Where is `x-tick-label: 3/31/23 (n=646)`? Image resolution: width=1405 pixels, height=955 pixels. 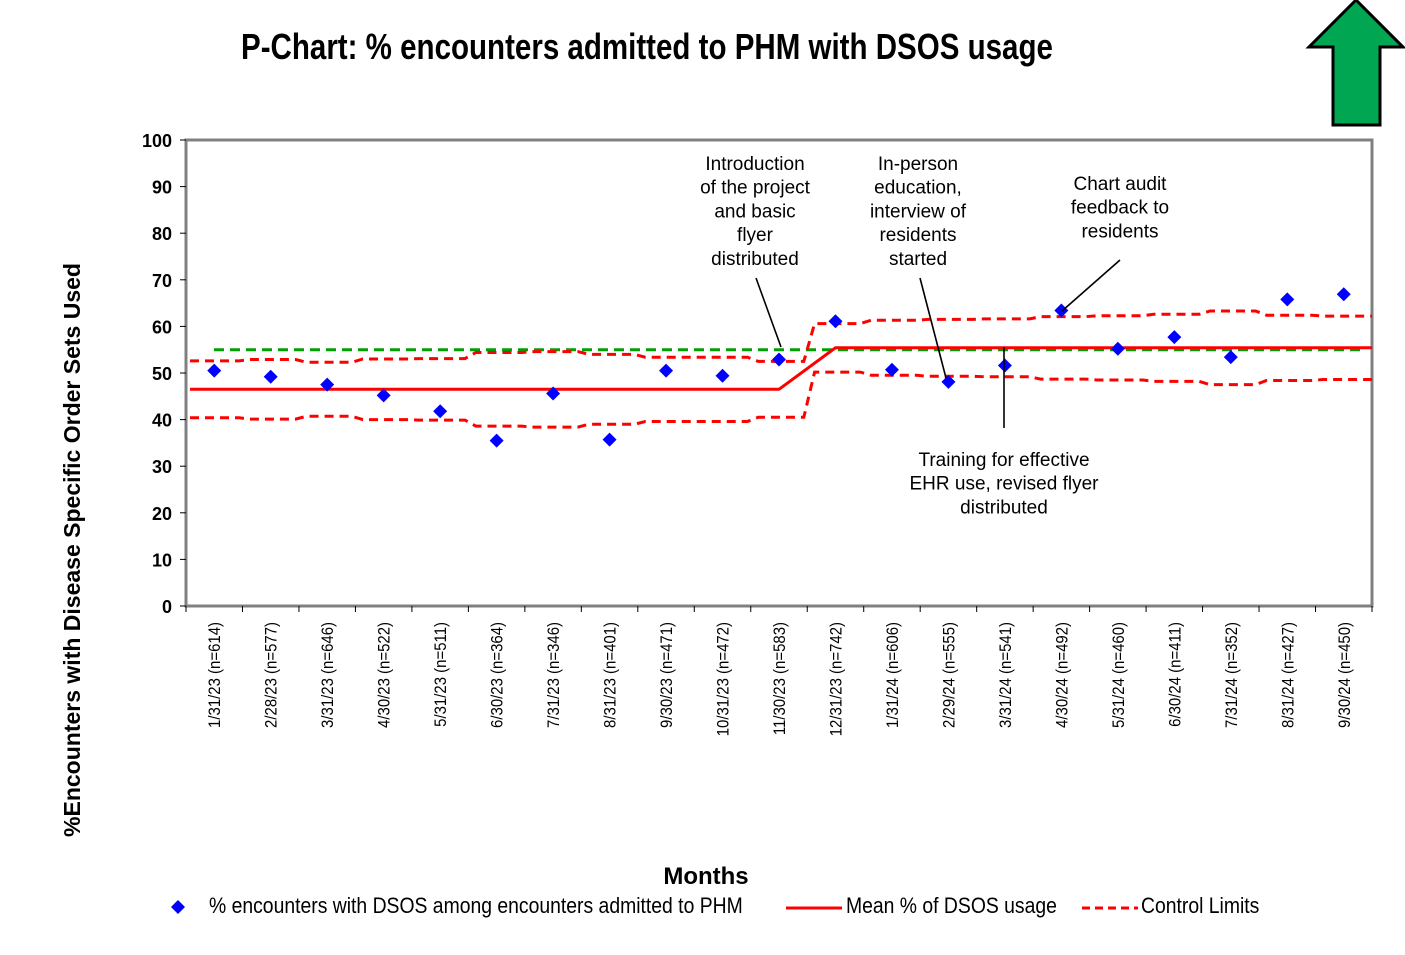 x-tick-label: 3/31/23 (n=646) is located at coordinates (328, 675).